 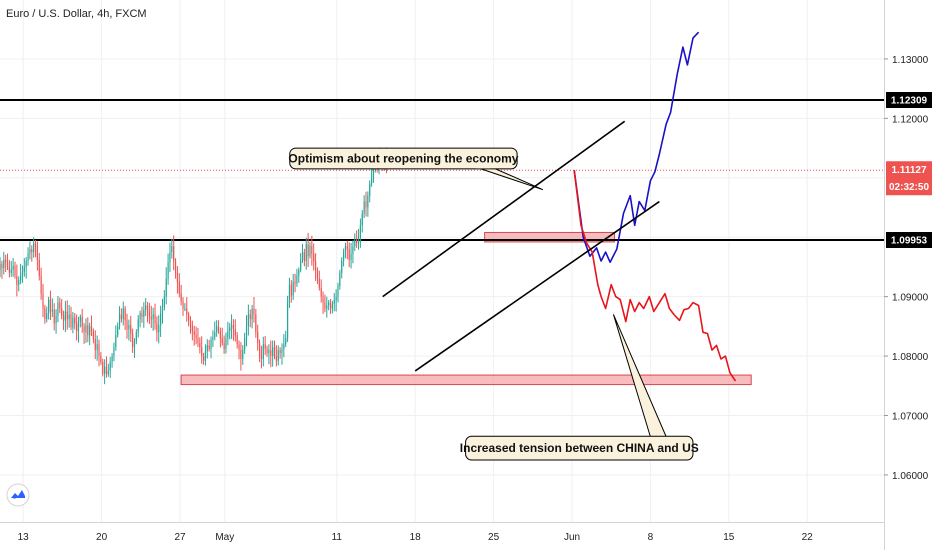 What do you see at coordinates (102, 537) in the screenshot?
I see `x-tick-label: 20` at bounding box center [102, 537].